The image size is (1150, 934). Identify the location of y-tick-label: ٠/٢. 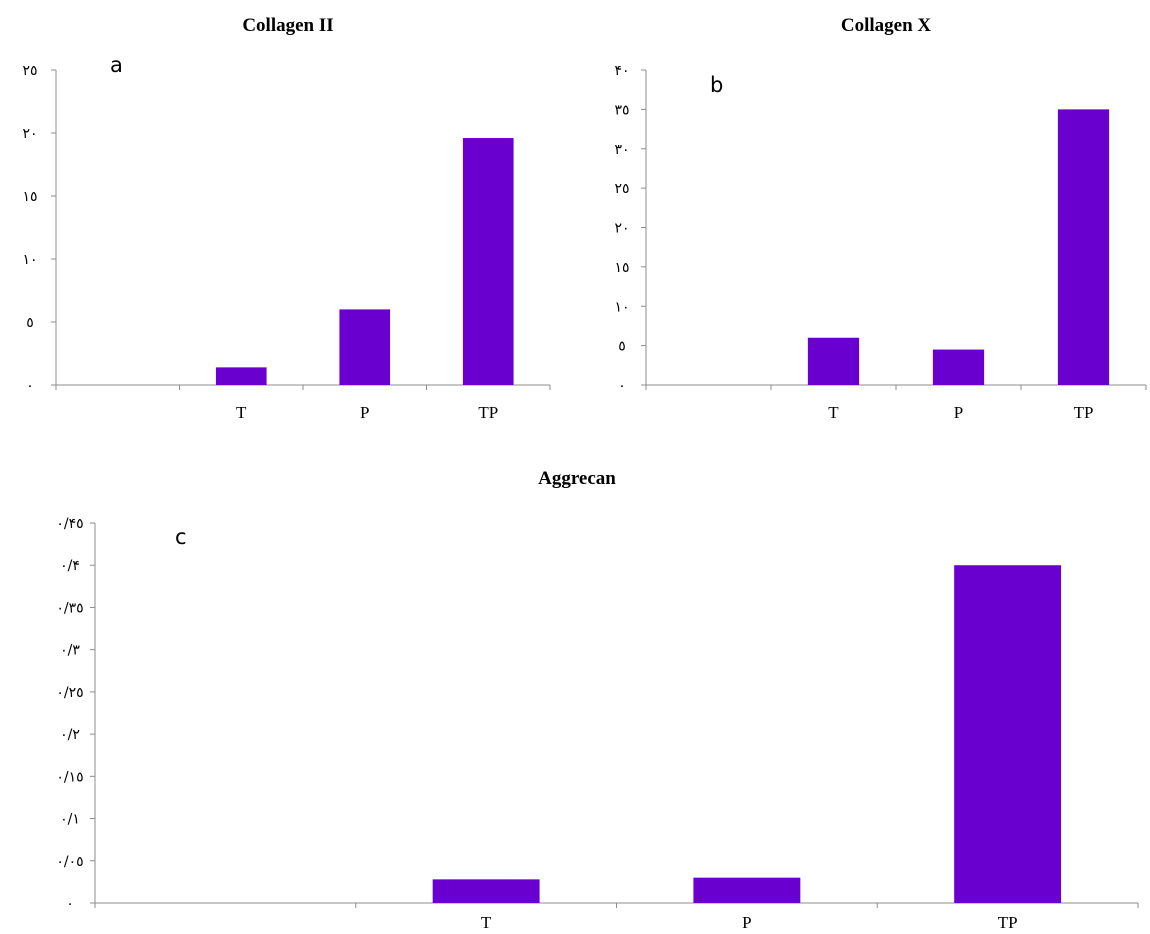
(70, 735).